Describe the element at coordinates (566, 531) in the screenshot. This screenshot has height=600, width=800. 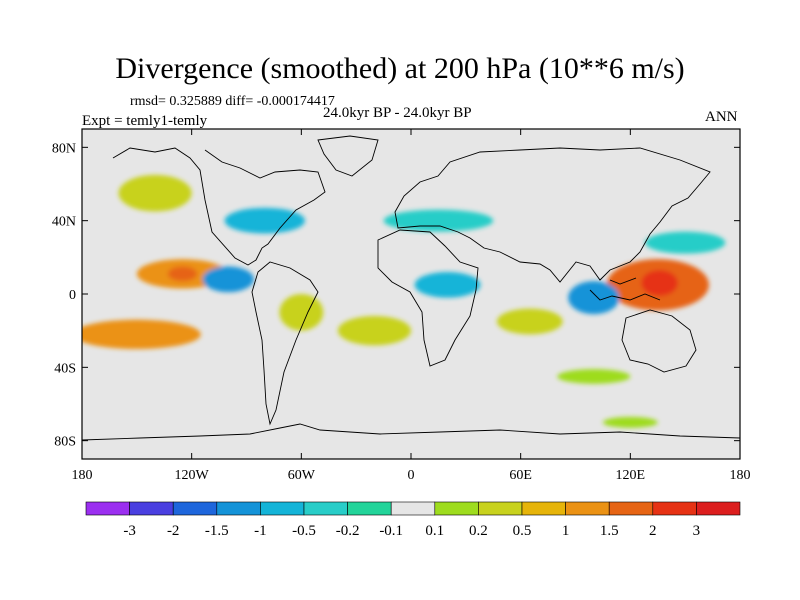
I see `colorbar-label: 1` at that location.